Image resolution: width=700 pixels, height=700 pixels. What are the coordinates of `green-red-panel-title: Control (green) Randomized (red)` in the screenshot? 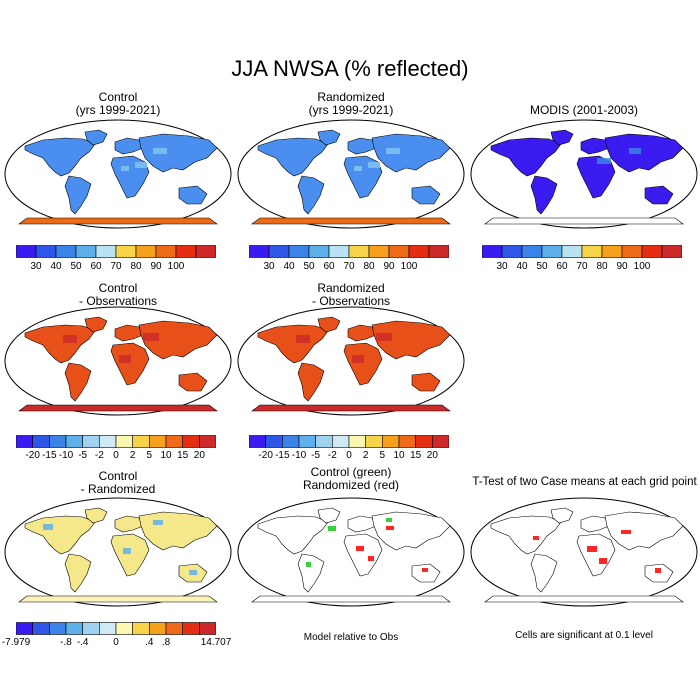 It's located at (351, 478).